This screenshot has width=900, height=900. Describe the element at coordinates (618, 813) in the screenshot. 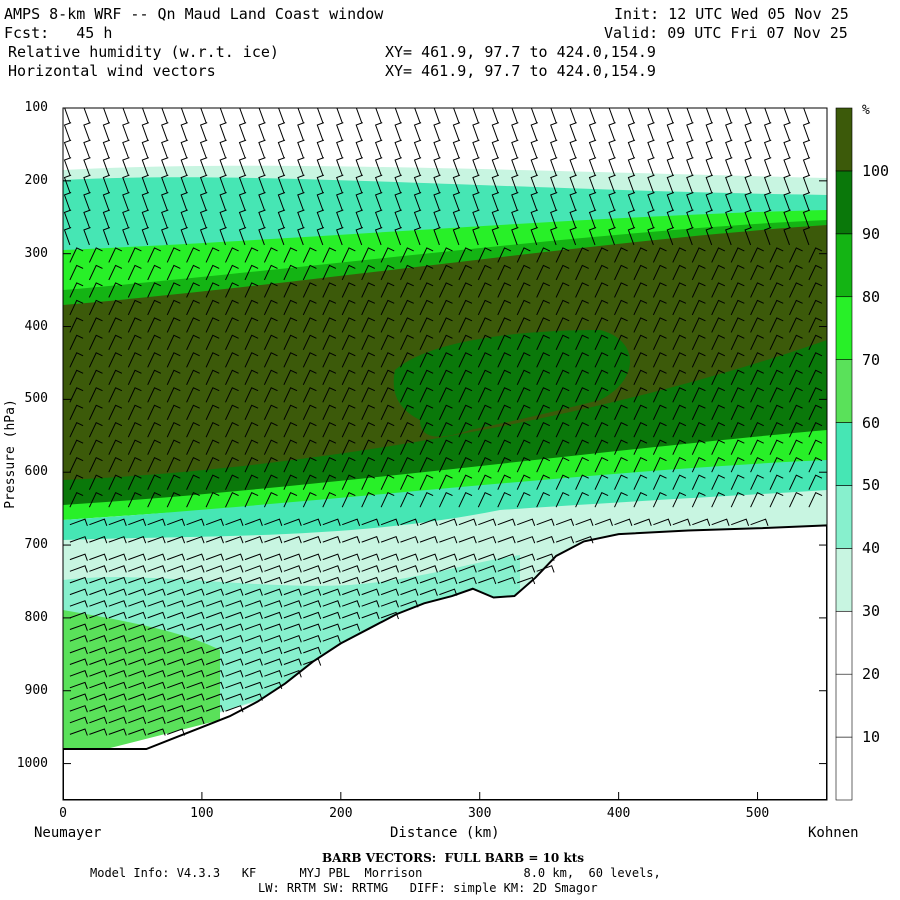

I see `x-tick-label: 400` at that location.